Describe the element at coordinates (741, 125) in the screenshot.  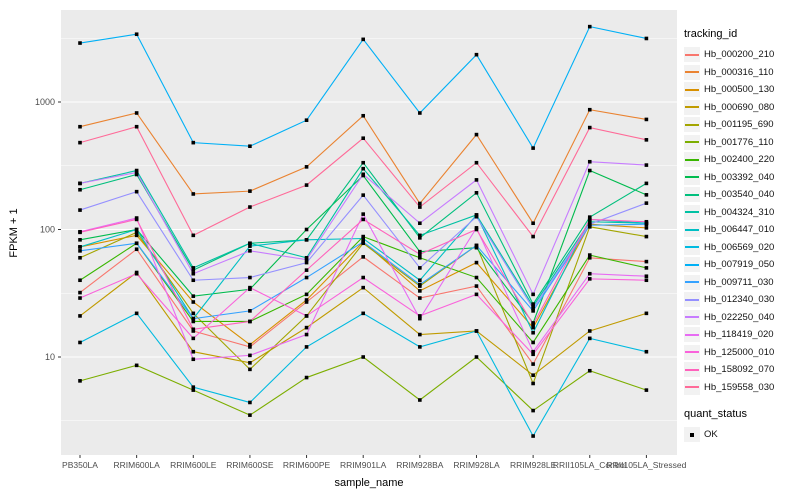
I see `legend-item-Hb_001195_690: Hb_001195_690` at that location.